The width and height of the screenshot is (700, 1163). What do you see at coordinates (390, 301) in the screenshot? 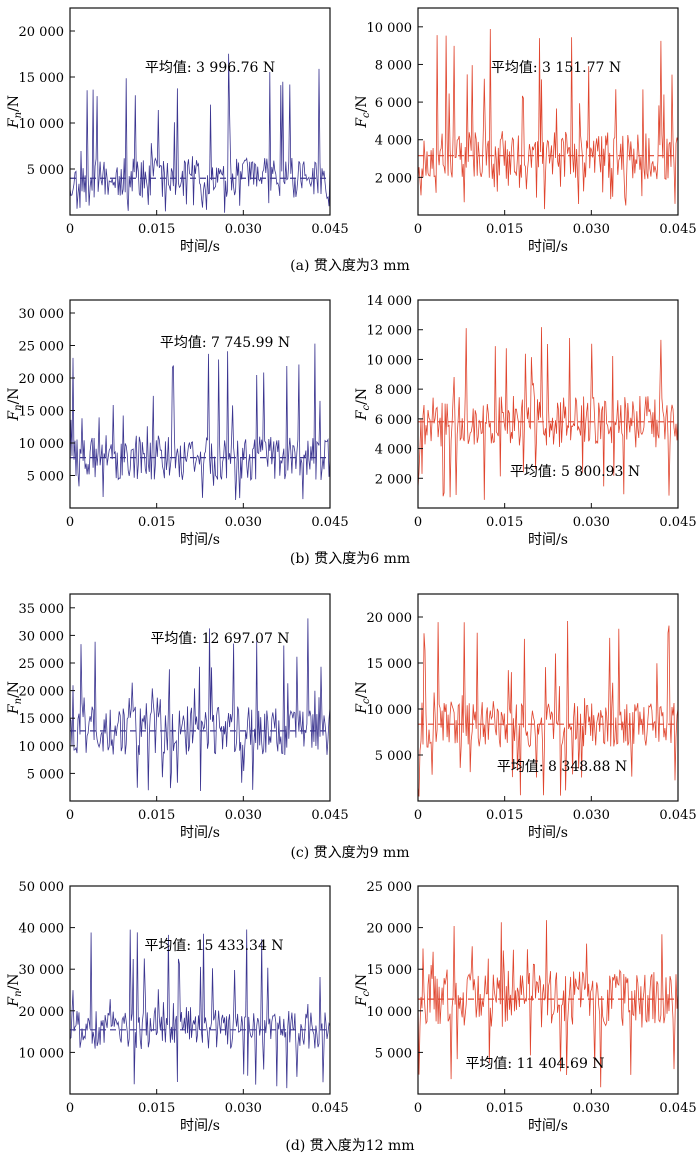
I see `y-tick-label: 14 000` at bounding box center [390, 301].